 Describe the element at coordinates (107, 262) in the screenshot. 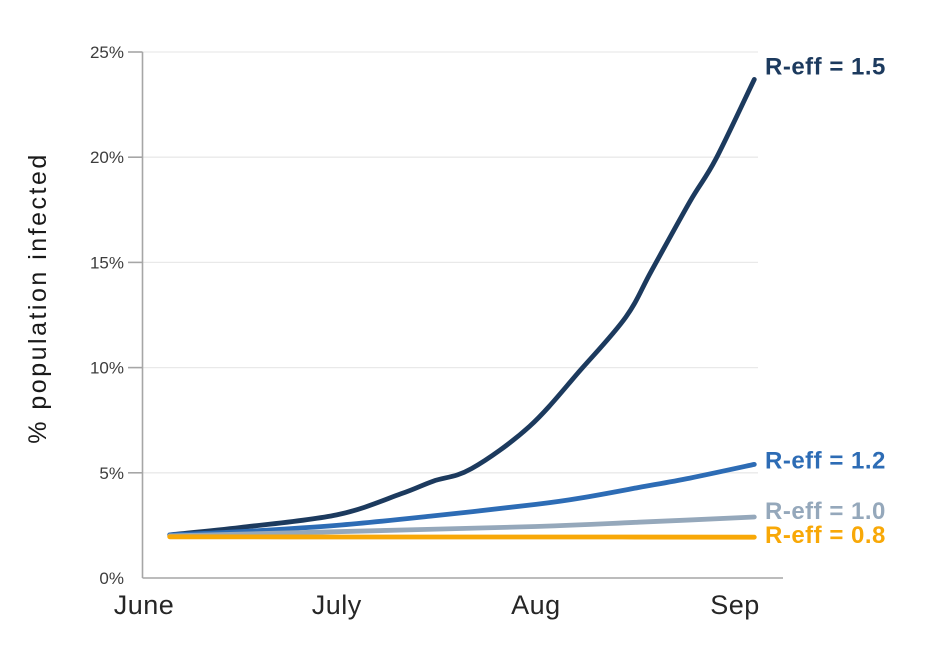

I see `y-tick-label: 15%` at that location.